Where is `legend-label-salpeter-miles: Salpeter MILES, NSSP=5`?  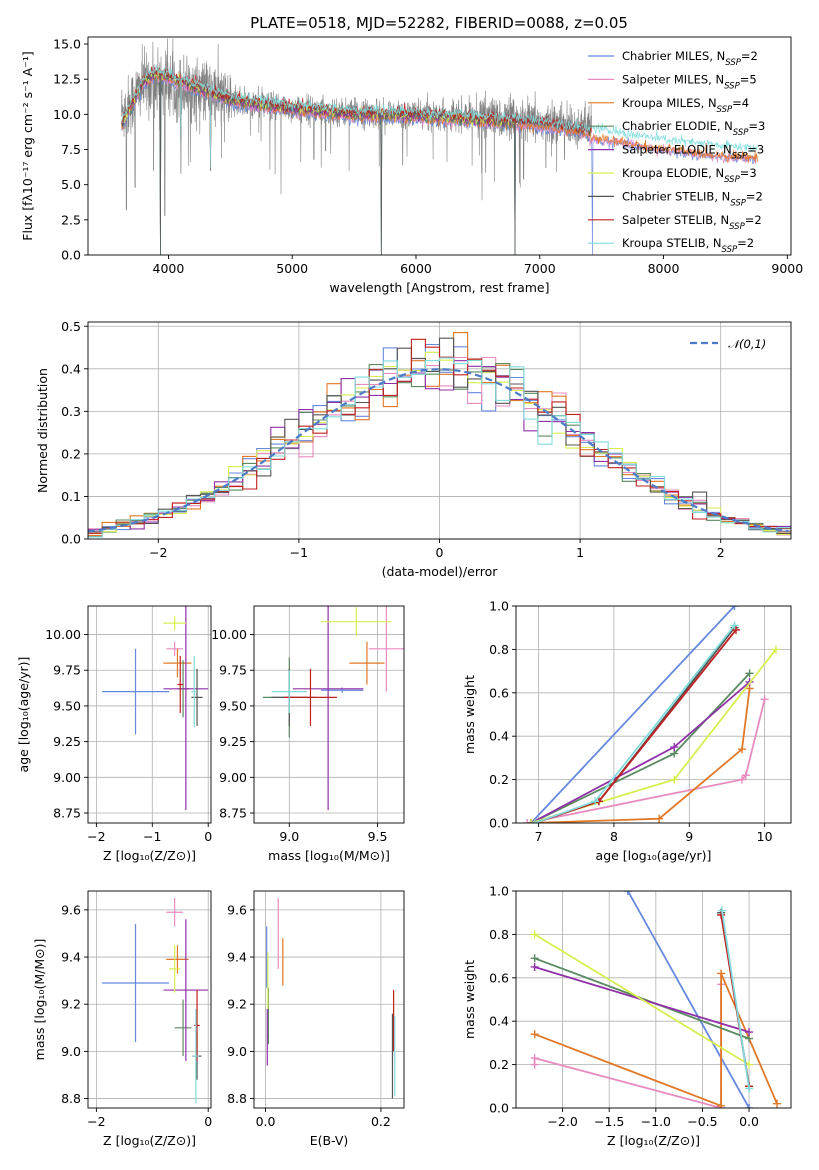
legend-label-salpeter-miles: Salpeter MILES, NSSP=5 is located at coordinates (689, 81).